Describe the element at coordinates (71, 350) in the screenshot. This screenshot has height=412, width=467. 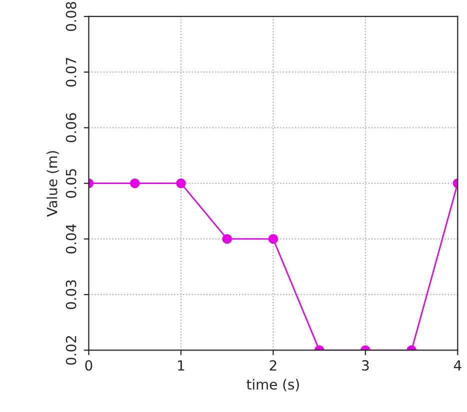
I see `y-tick-label: 0.02` at that location.